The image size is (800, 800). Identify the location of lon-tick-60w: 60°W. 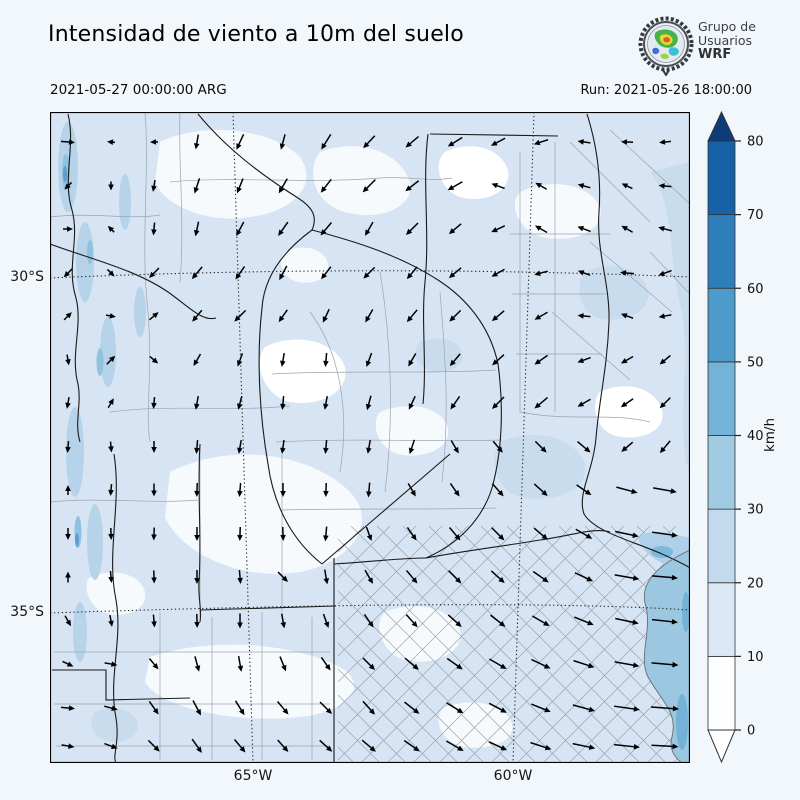
(513, 776).